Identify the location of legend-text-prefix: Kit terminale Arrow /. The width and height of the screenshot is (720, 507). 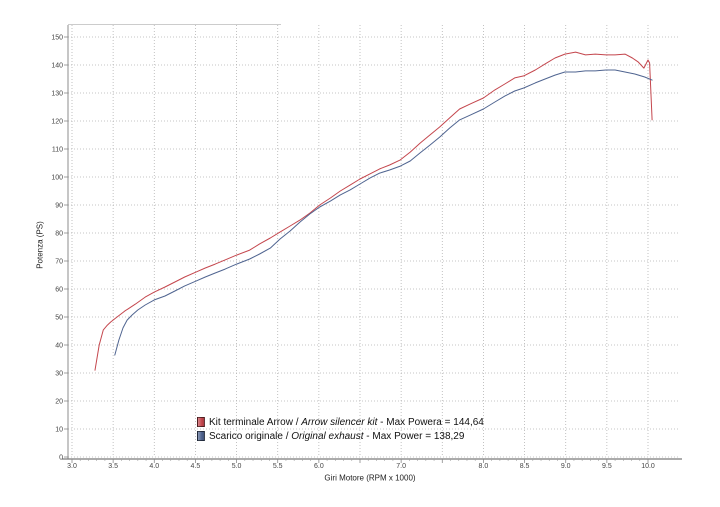
(255, 422).